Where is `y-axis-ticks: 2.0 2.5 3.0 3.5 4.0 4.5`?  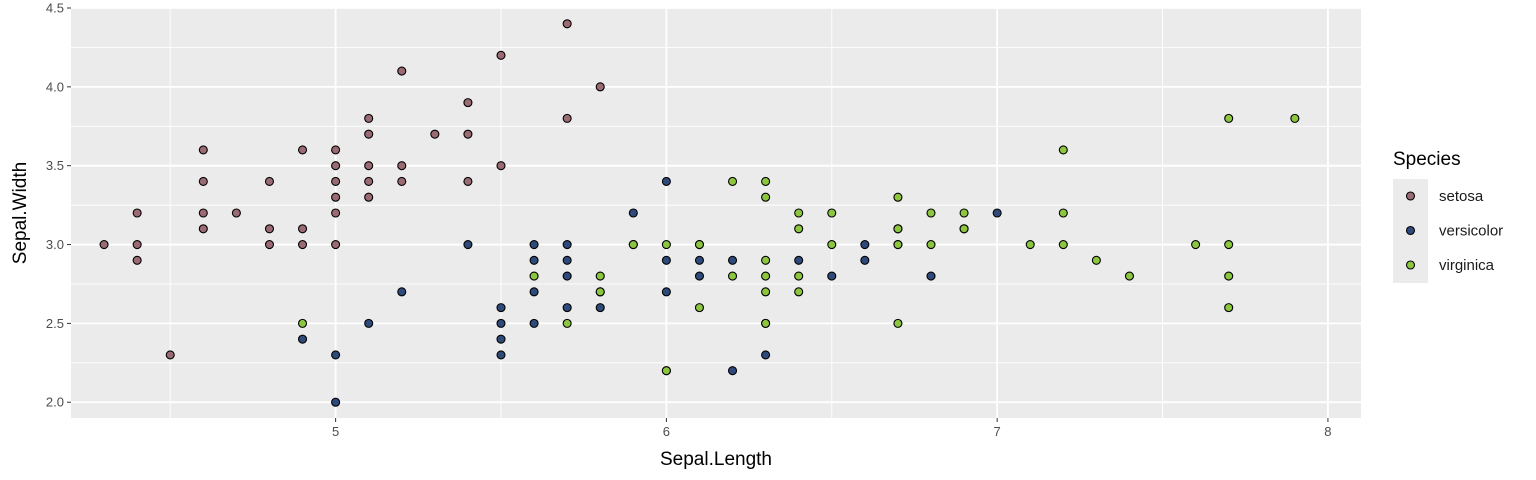
y-axis-ticks: 2.0 2.5 3.0 3.5 4.0 4.5 is located at coordinates (58, 205).